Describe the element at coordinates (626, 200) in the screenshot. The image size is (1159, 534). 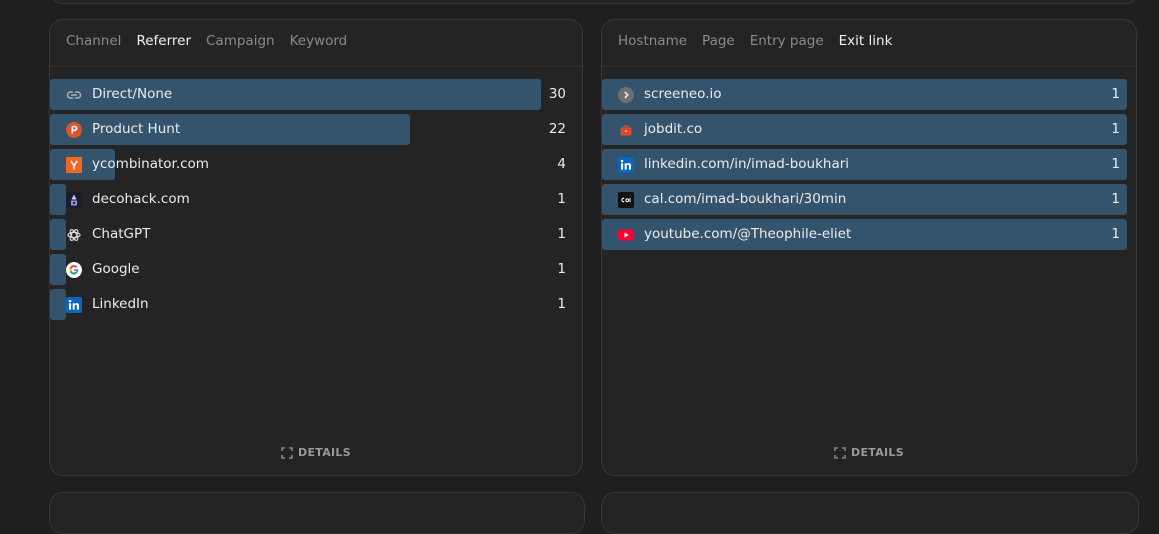
I see `cal-icon` at that location.